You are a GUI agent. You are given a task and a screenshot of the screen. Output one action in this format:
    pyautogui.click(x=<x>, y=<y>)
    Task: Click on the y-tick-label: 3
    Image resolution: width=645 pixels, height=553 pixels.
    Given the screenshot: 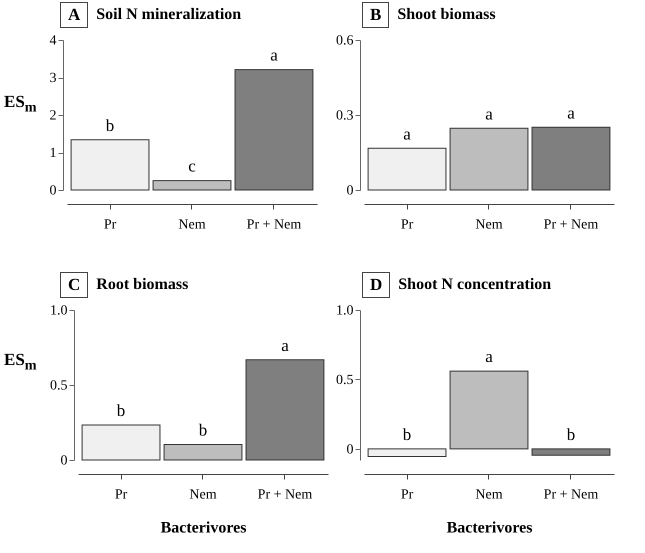 What is the action you would take?
    pyautogui.click(x=53, y=78)
    